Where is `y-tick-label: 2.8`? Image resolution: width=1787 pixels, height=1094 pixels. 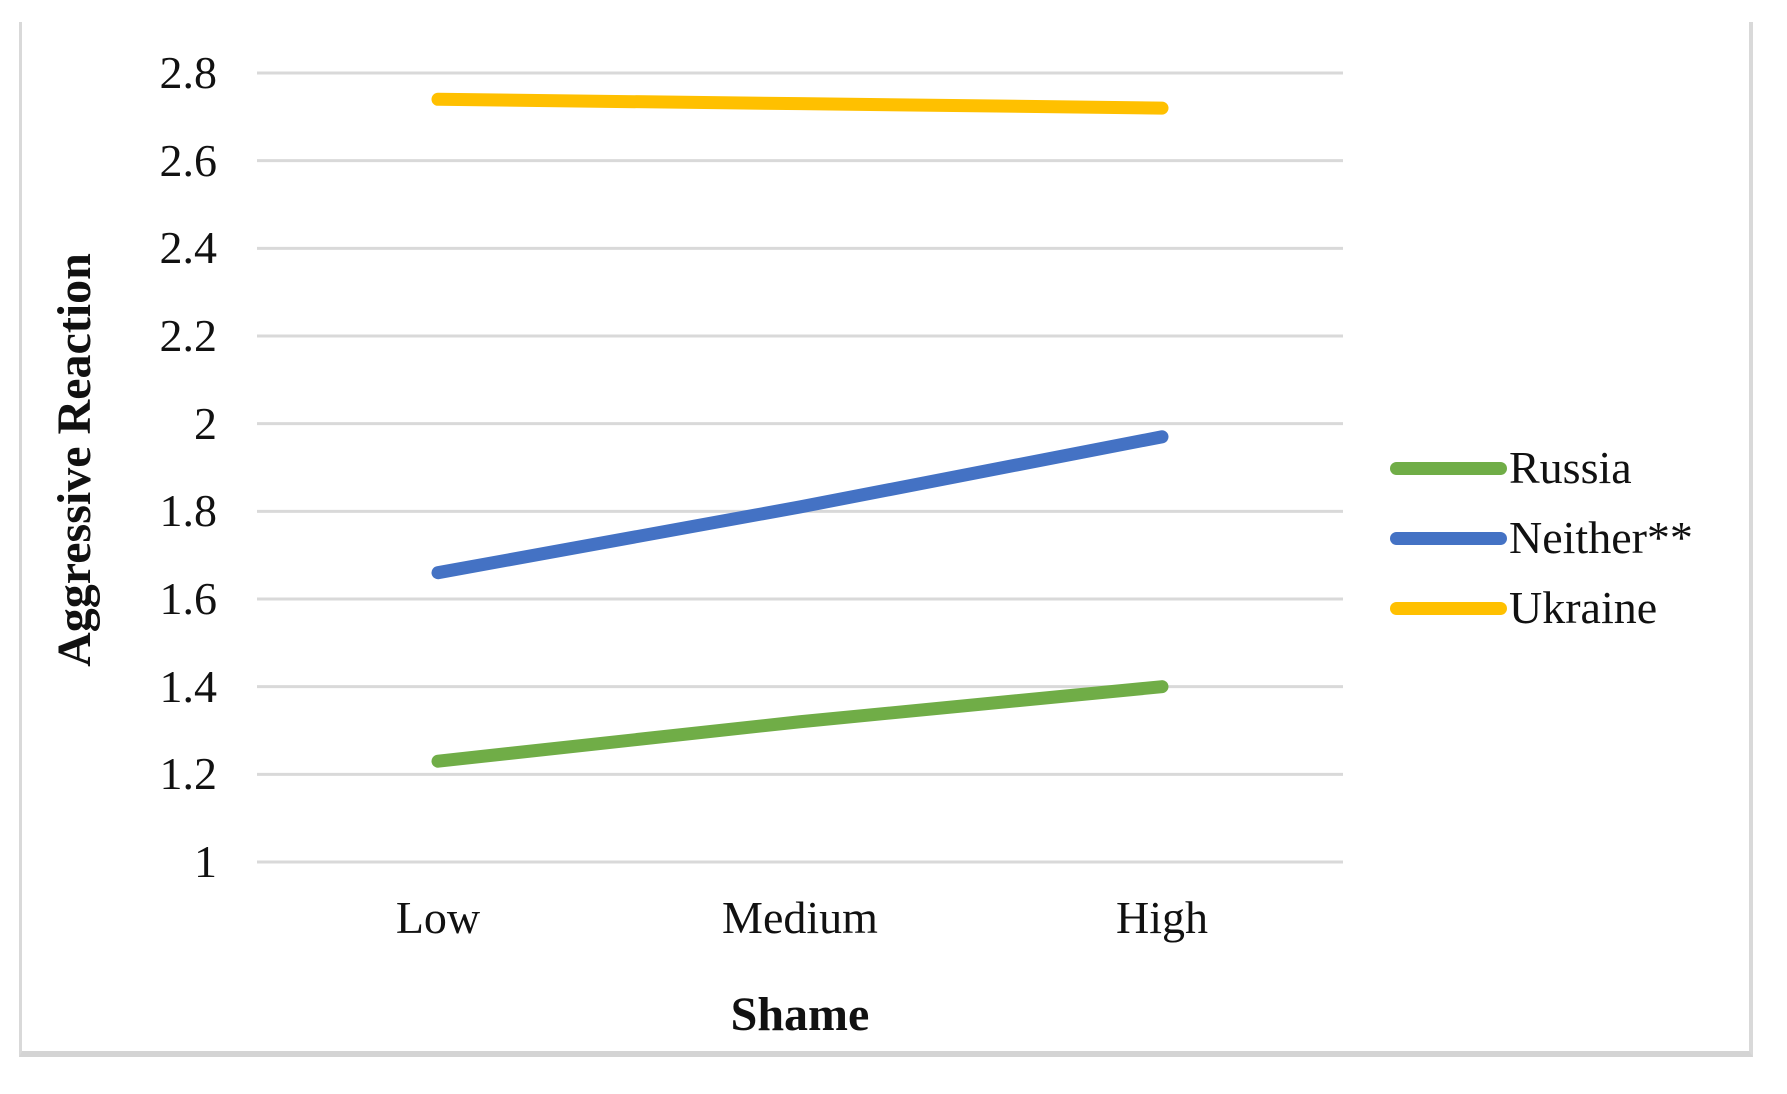
y-tick-label: 2.8 is located at coordinates (188, 72).